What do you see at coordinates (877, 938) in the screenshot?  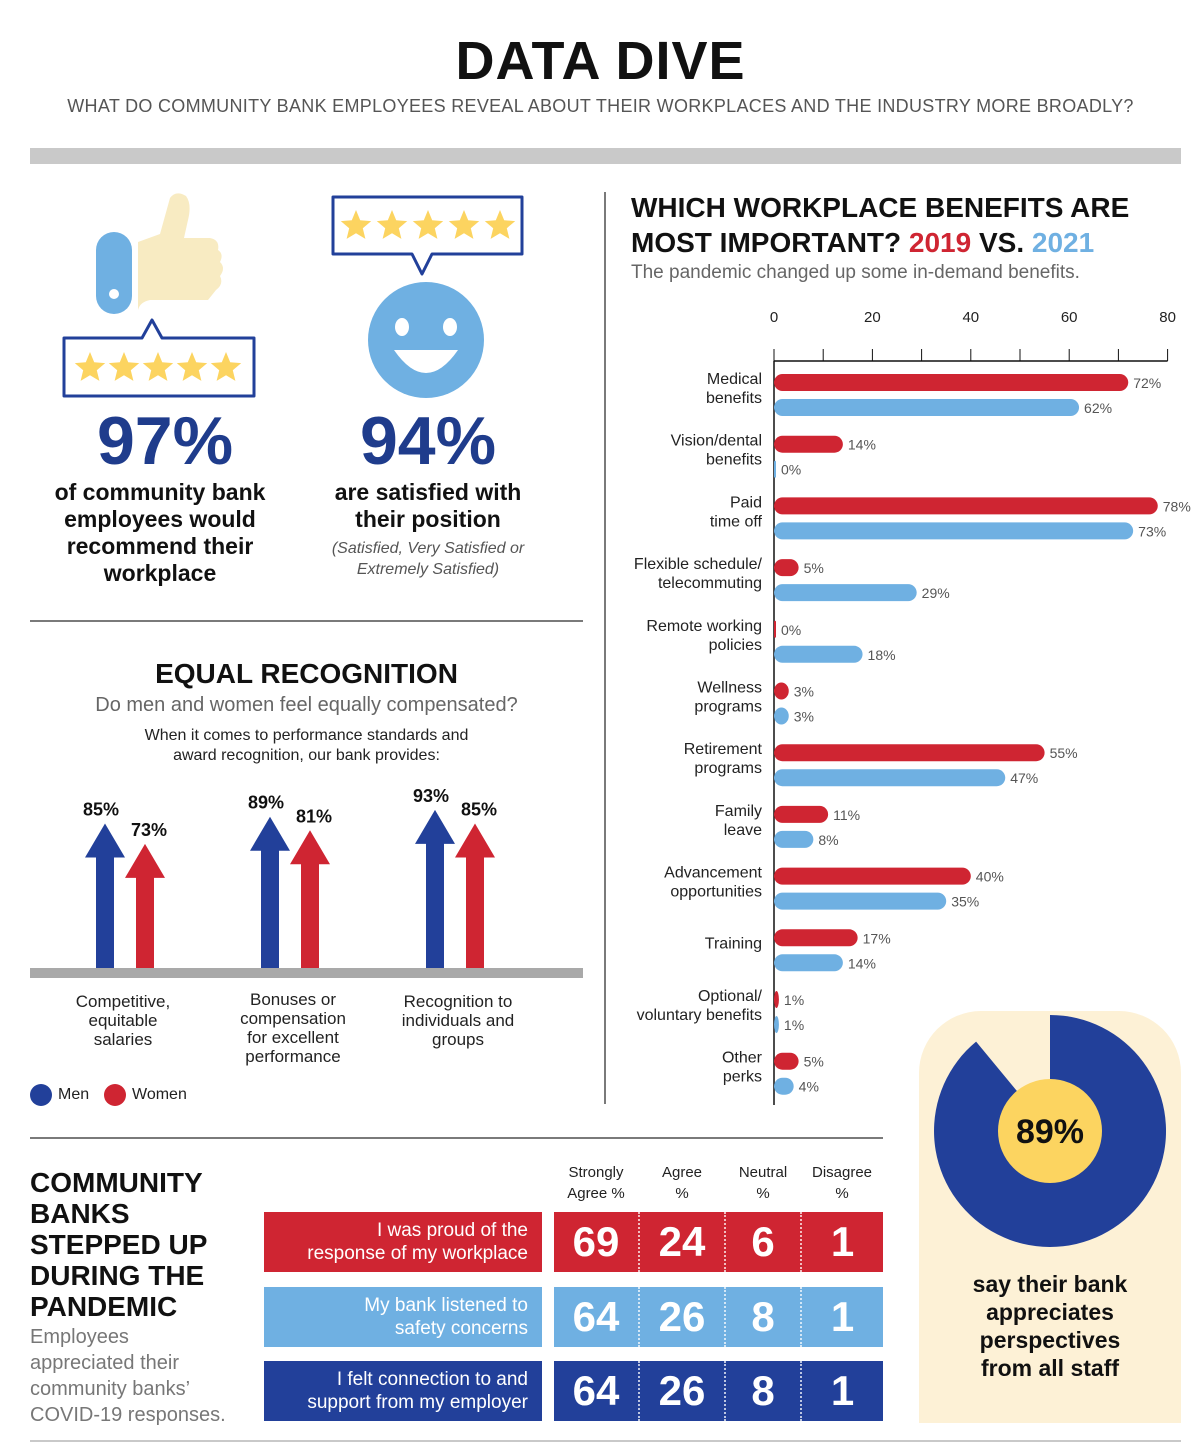 I see `bar-value-label: 17%` at bounding box center [877, 938].